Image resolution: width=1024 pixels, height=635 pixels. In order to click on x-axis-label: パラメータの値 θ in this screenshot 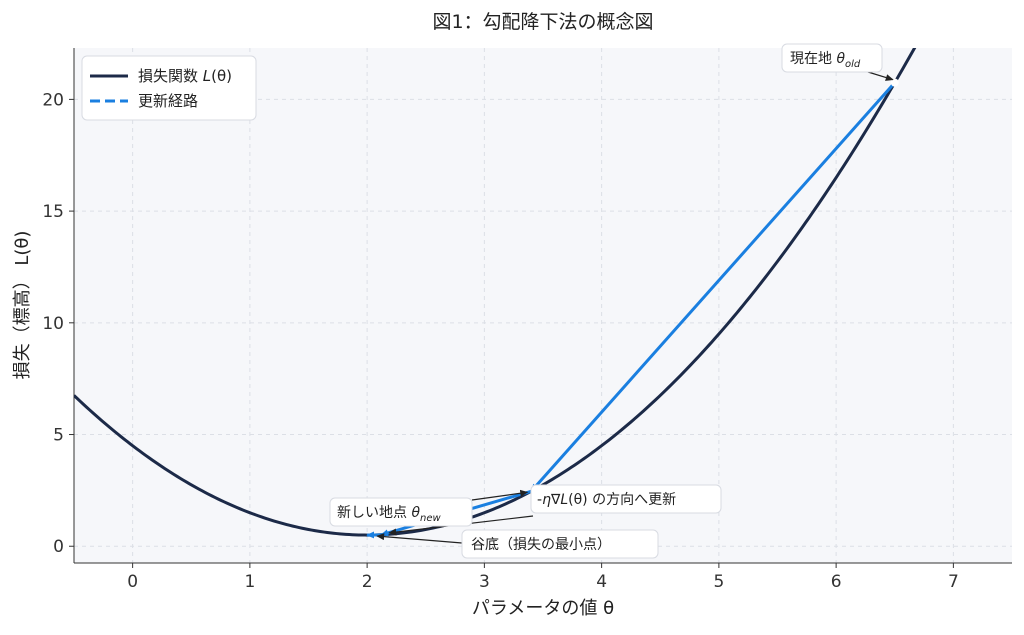, I will do `click(543, 608)`.